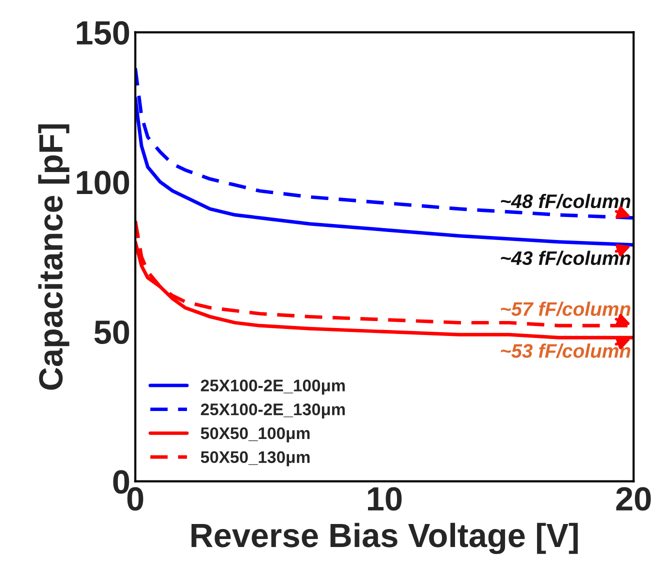  Describe the element at coordinates (54, 257) in the screenshot. I see `y-axis-title: Capacitance [pF]` at that location.